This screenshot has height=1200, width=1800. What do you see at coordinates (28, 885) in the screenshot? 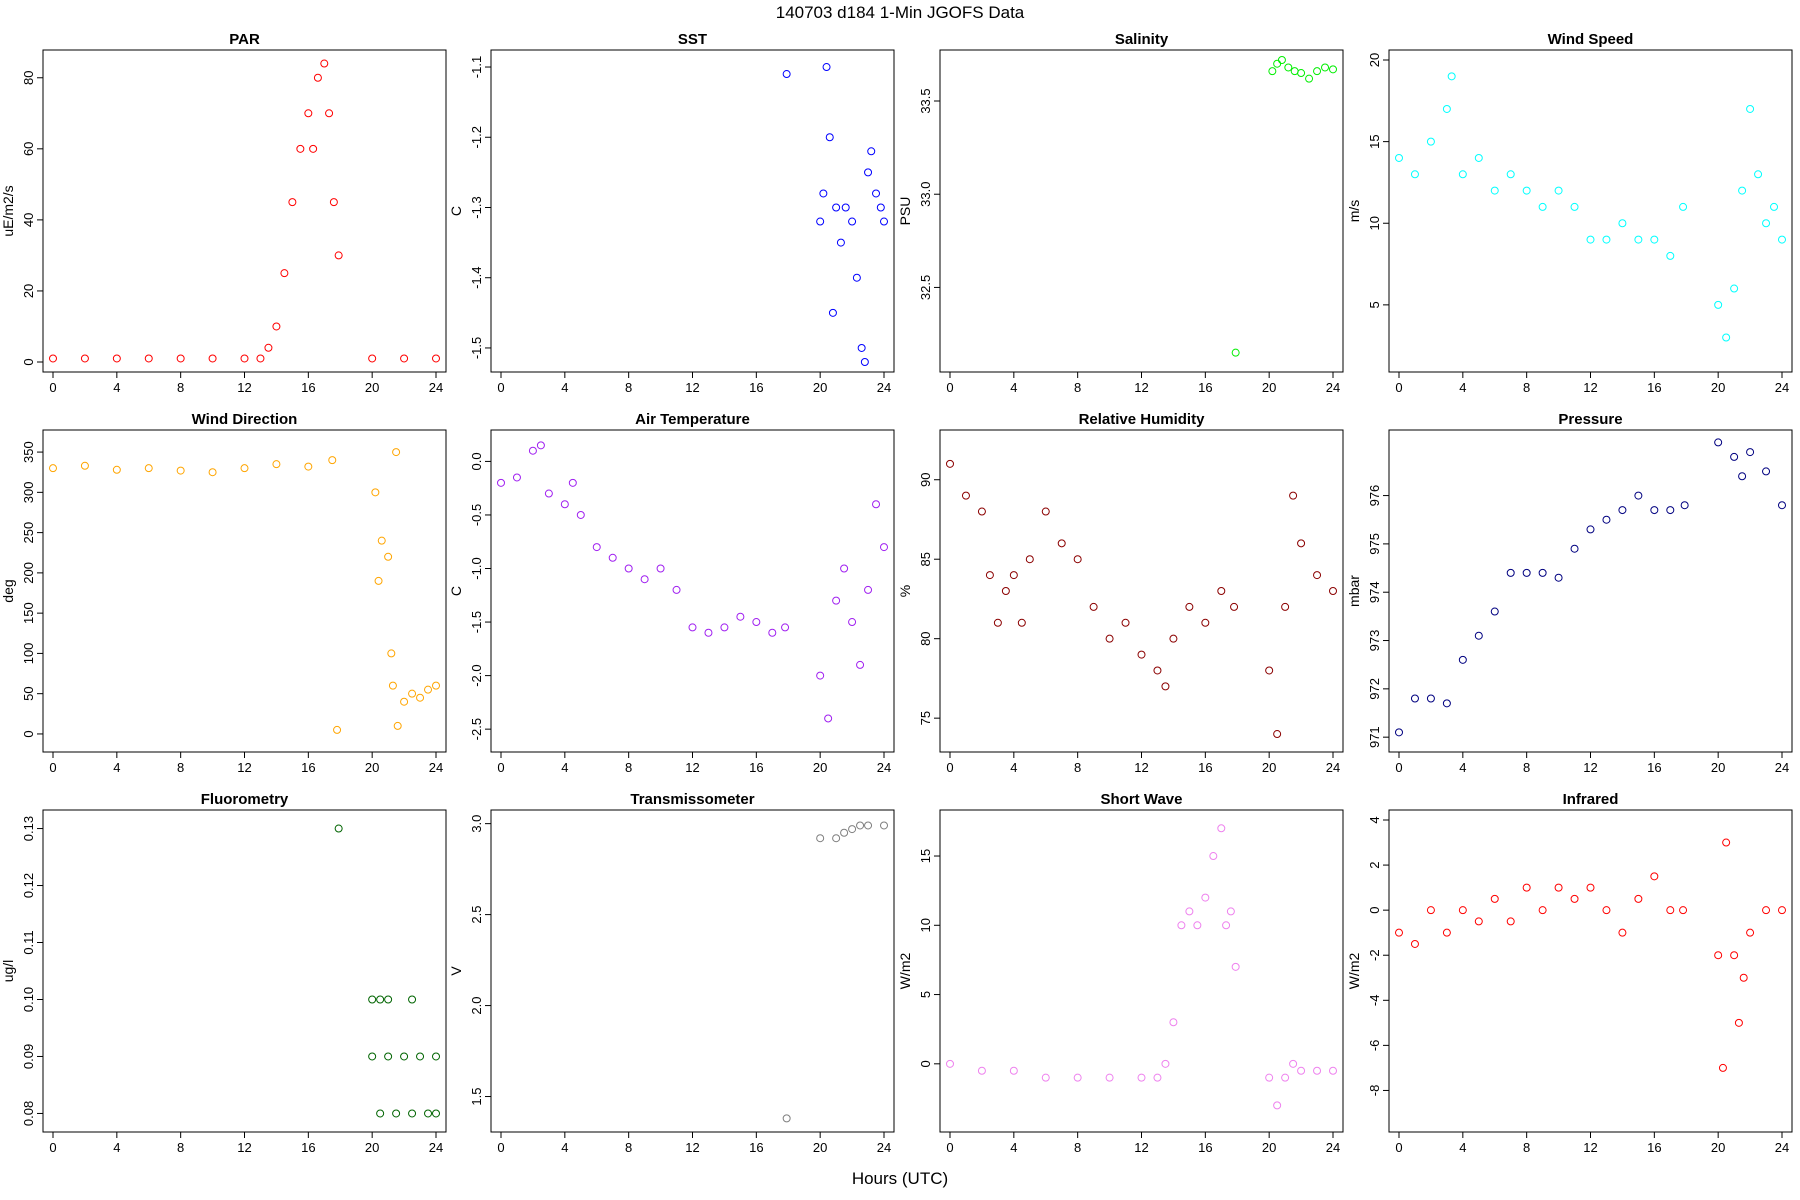
I see `y-tick-label: 0.12` at bounding box center [28, 885].